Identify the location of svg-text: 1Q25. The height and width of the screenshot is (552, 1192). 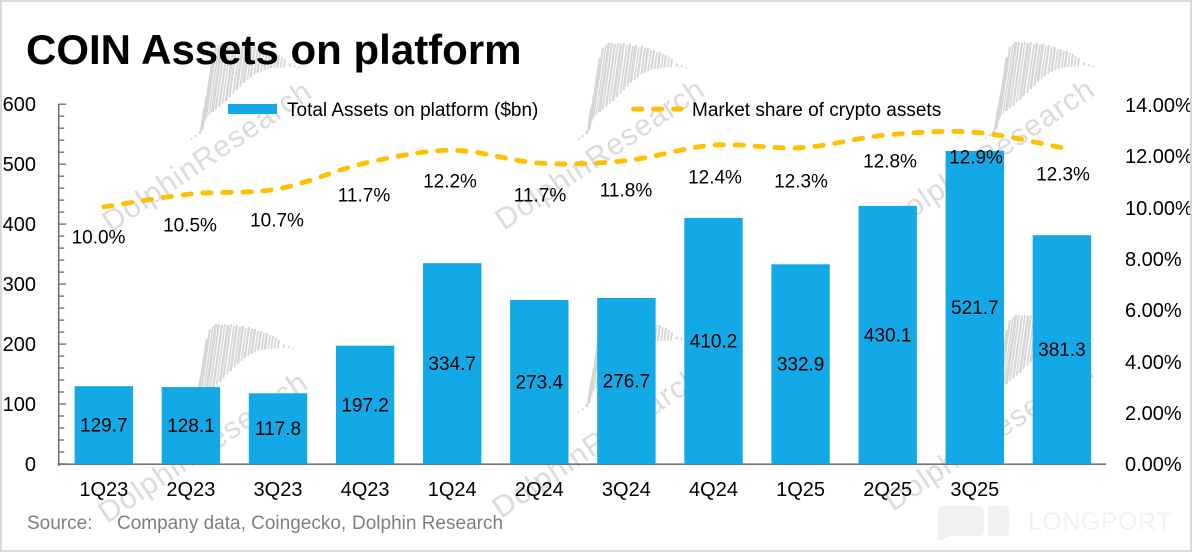
(800, 490).